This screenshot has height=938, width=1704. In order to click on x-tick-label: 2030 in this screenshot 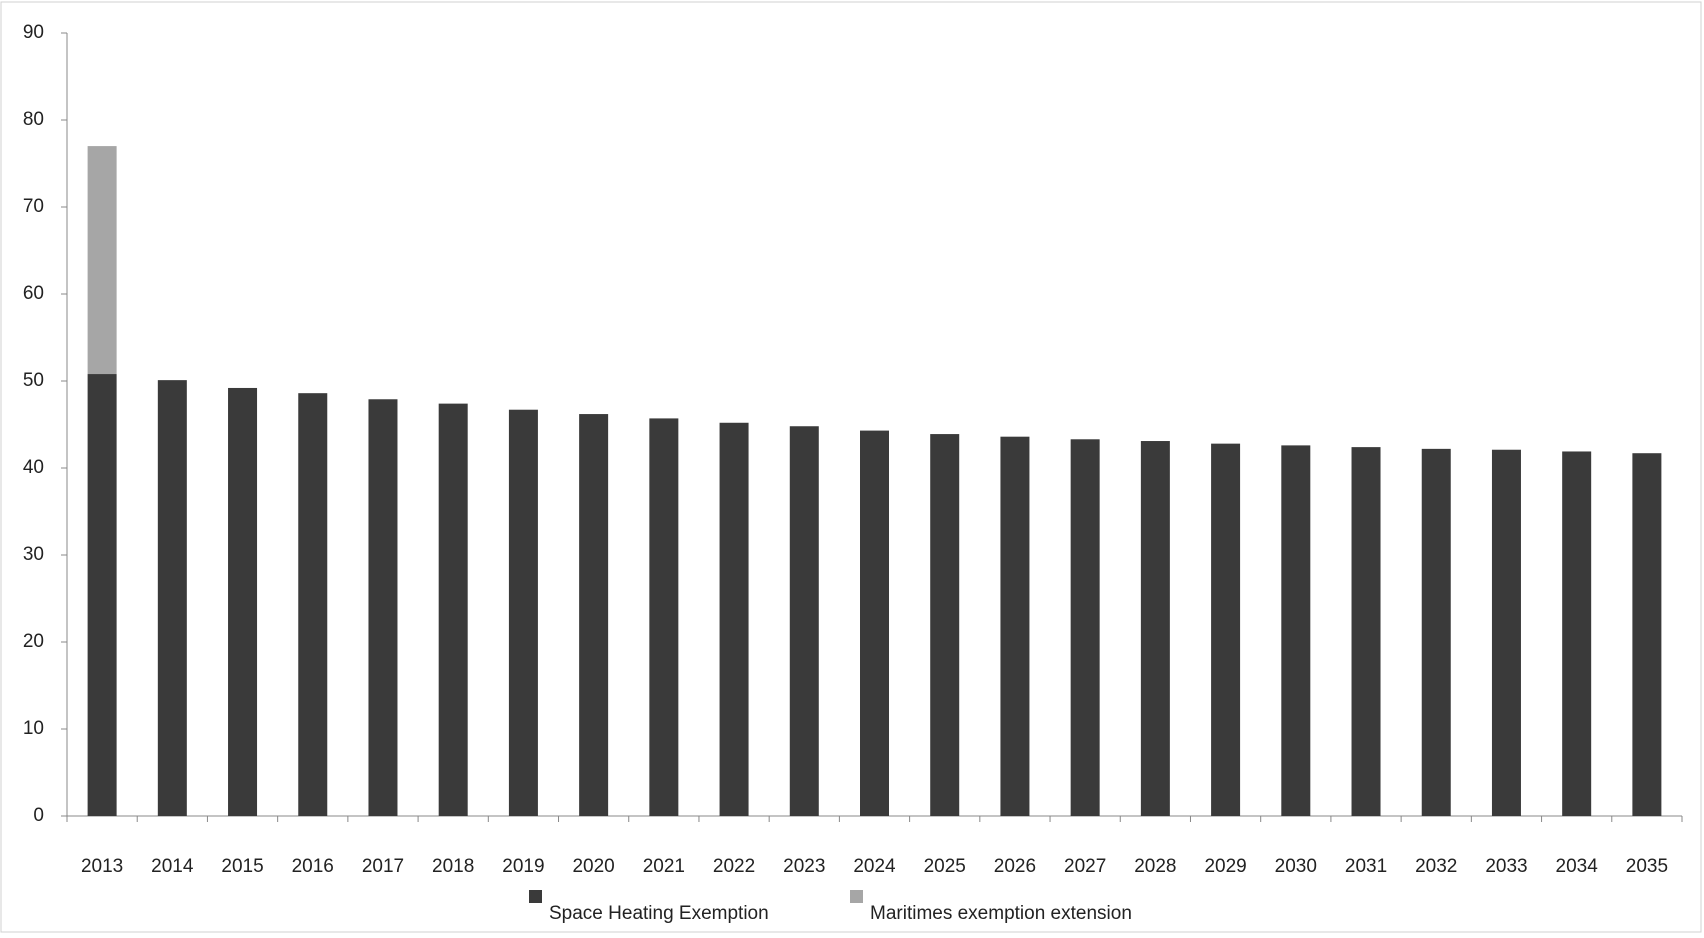, I will do `click(1296, 866)`.